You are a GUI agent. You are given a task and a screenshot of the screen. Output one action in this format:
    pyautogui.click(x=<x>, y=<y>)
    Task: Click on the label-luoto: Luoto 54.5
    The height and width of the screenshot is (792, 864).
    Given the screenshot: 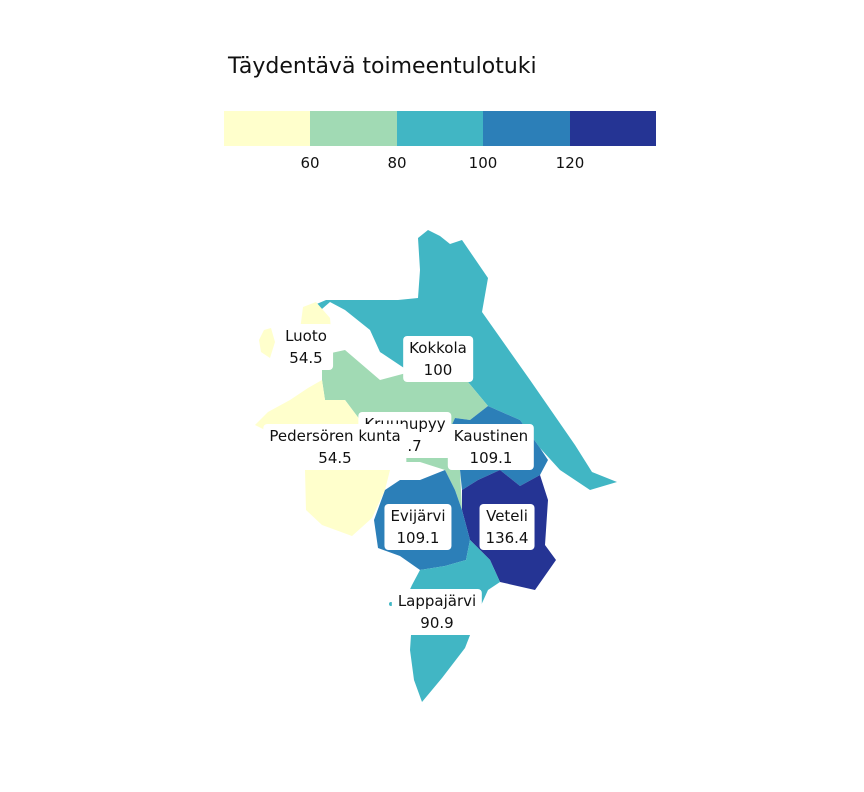 What is the action you would take?
    pyautogui.click(x=306, y=347)
    